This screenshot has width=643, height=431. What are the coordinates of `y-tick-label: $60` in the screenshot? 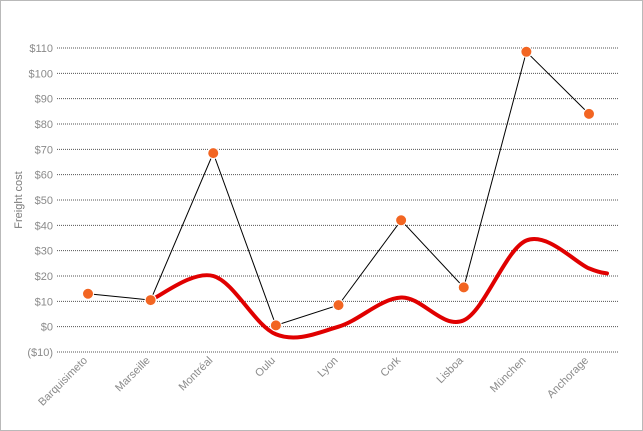 It's located at (44, 176).